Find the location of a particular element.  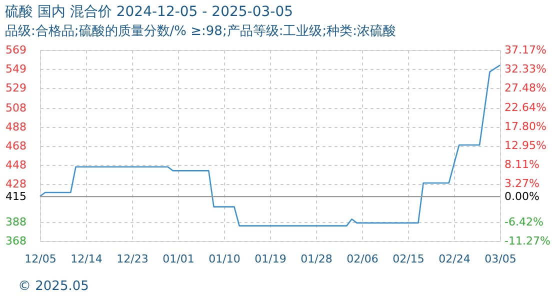

x-tick-label: 01/19 is located at coordinates (270, 259).